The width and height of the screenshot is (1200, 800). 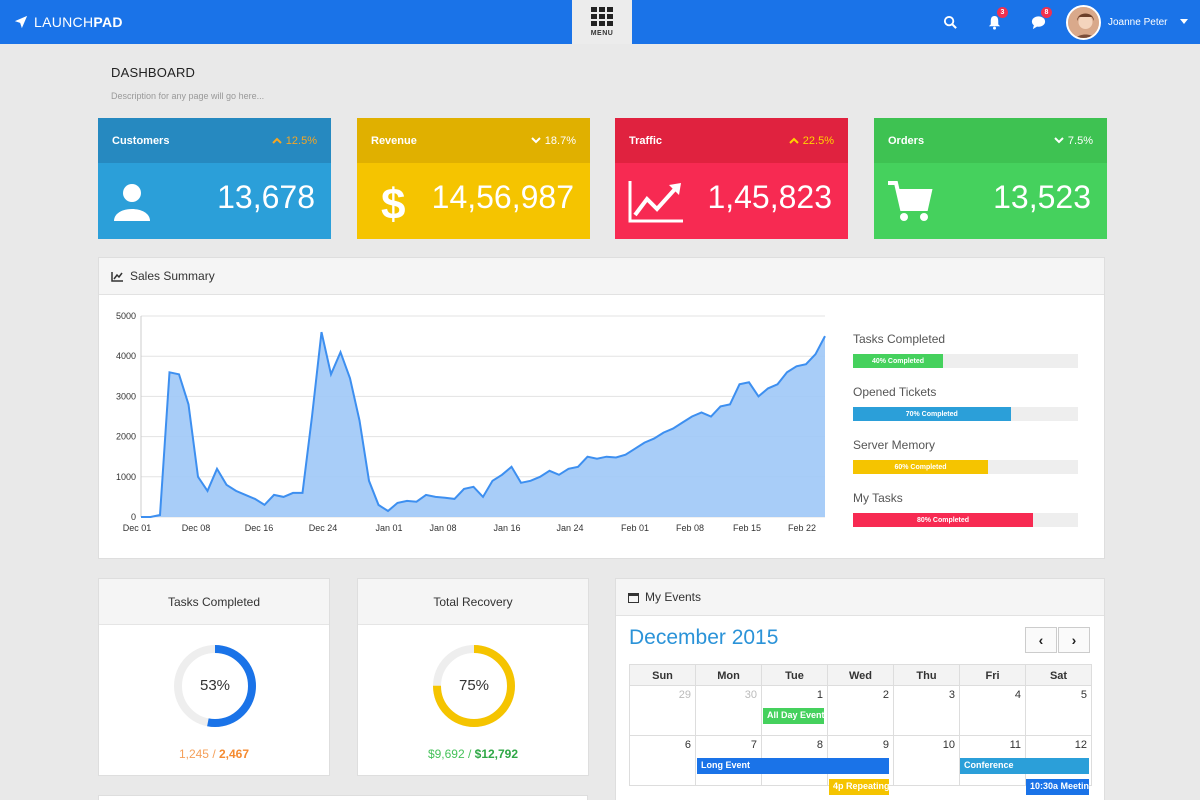 I want to click on tasks-completed-card: Tasks Completed 53% 1,245 / 2,467, so click(x=214, y=677).